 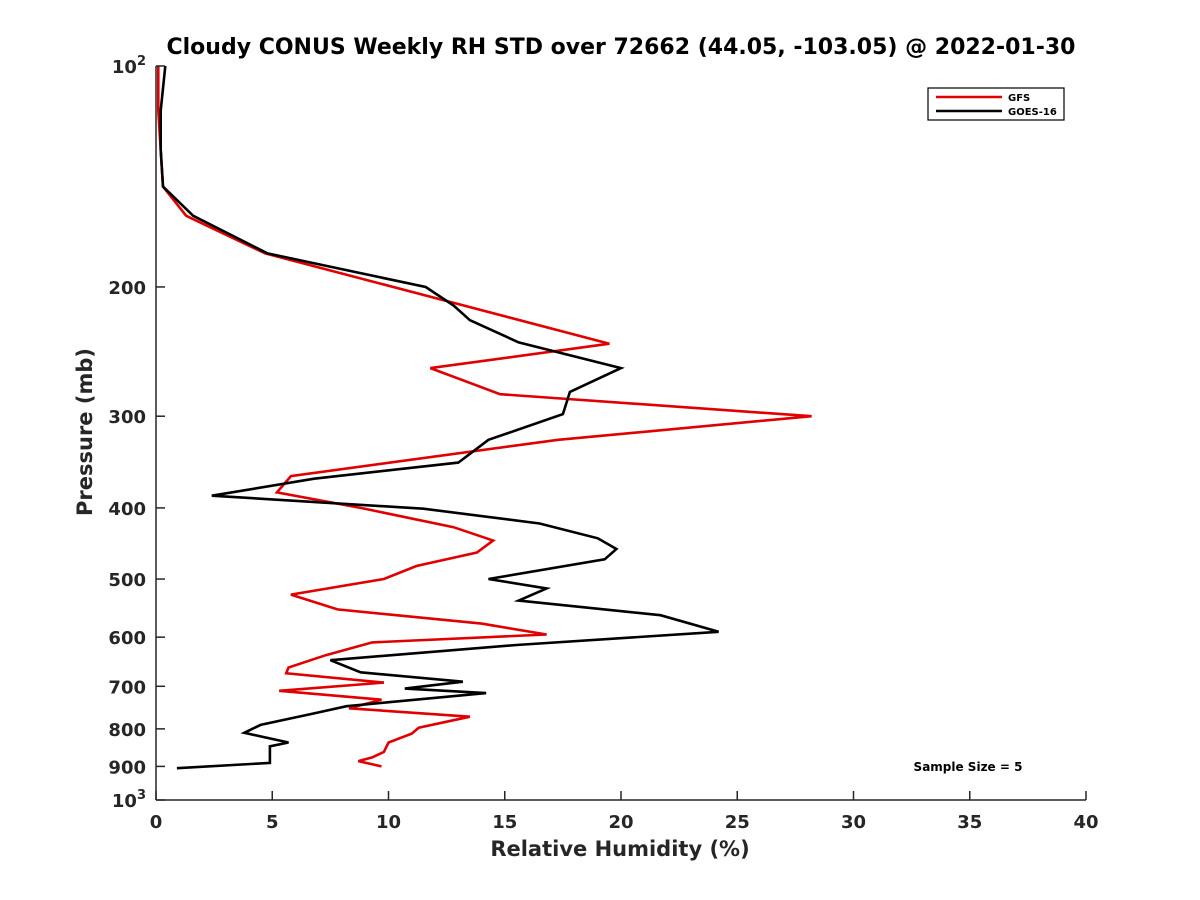 I want to click on y-tick-label: 500, so click(x=127, y=580).